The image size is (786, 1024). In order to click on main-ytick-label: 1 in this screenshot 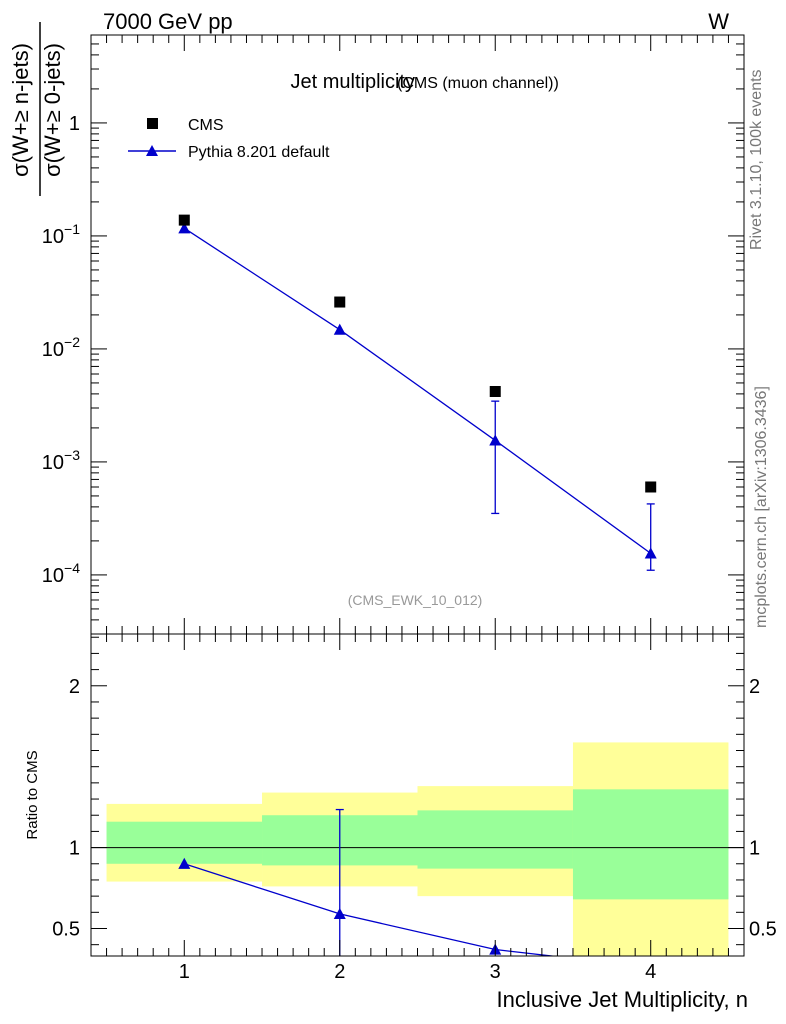, I will do `click(74, 124)`.